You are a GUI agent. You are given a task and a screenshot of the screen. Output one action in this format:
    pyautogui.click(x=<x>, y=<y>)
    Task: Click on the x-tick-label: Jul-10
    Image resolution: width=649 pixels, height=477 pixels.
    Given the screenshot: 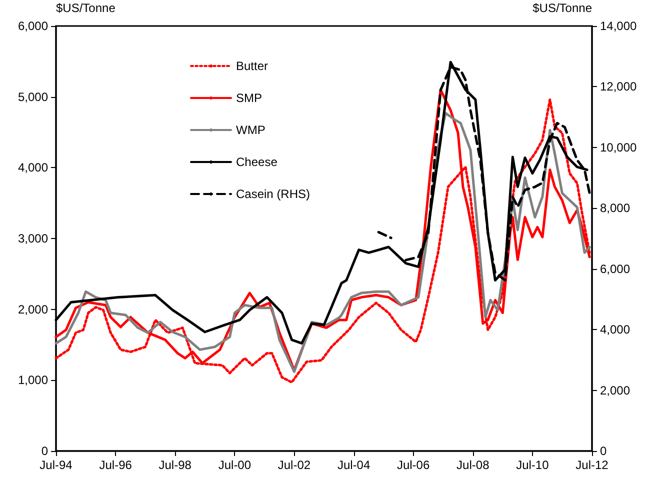 What is the action you would take?
    pyautogui.click(x=533, y=465)
    